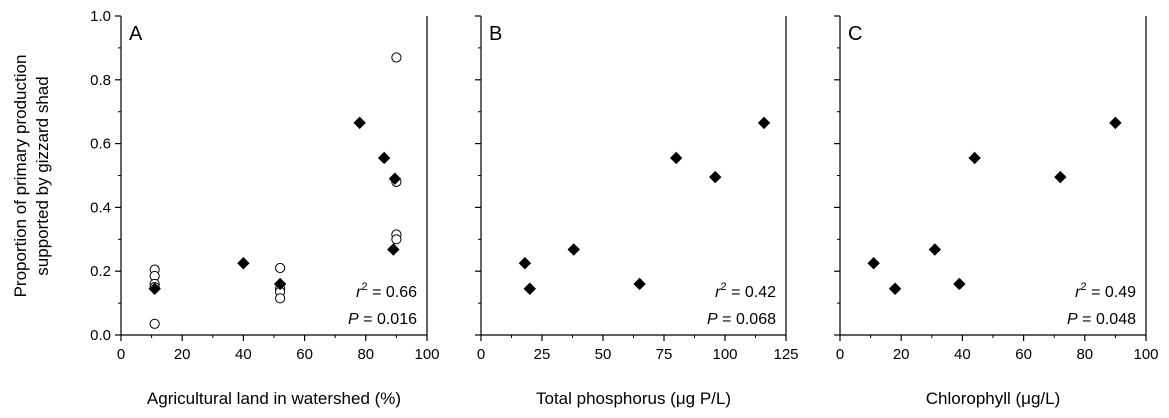 The width and height of the screenshot is (1169, 418). I want to click on r-squared-value: = 0.42, so click(751, 292).